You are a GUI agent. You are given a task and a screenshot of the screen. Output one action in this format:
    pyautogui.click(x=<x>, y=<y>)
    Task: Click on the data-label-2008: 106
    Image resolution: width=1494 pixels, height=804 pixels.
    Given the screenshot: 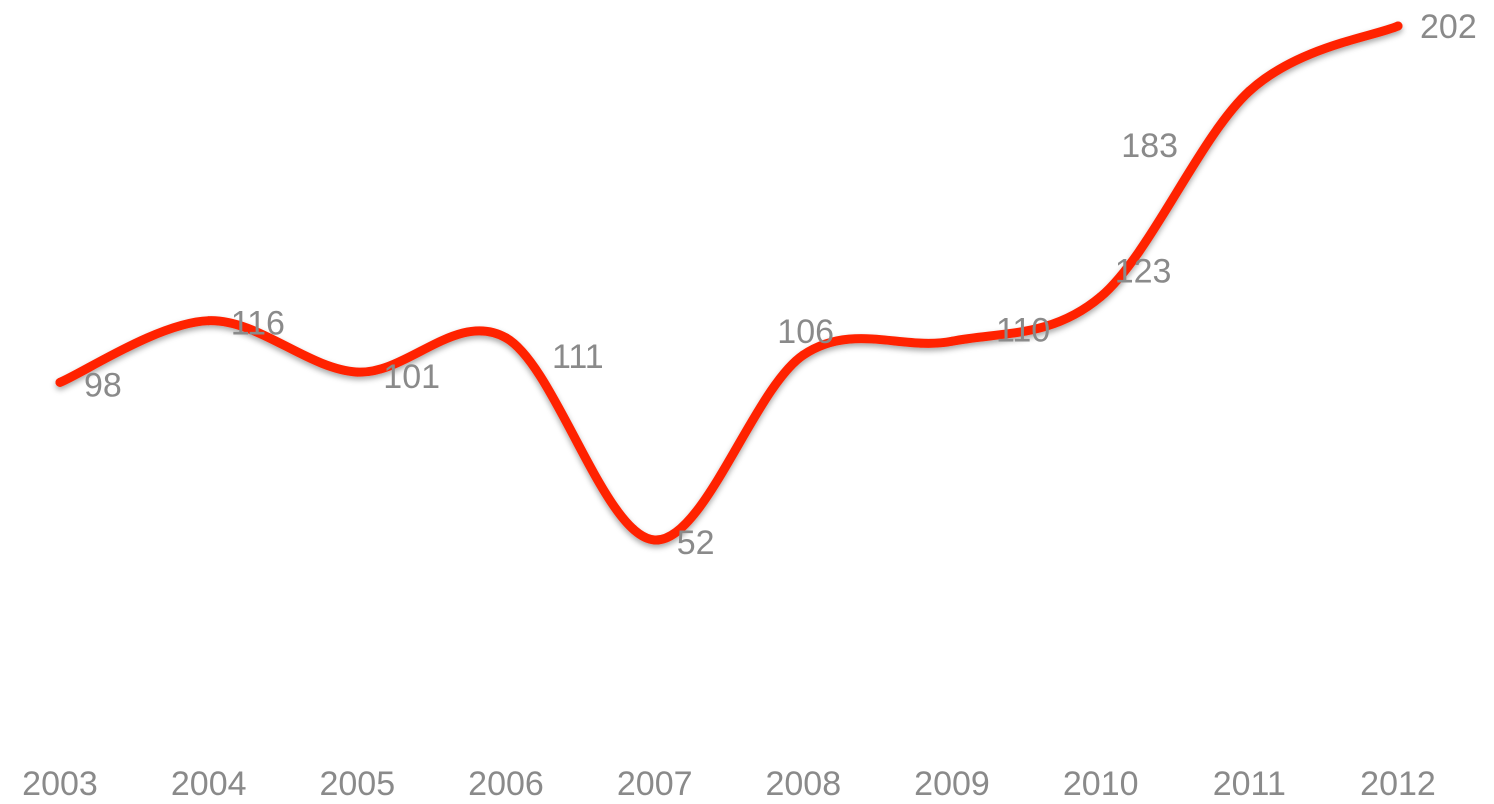 What is the action you would take?
    pyautogui.click(x=805, y=332)
    